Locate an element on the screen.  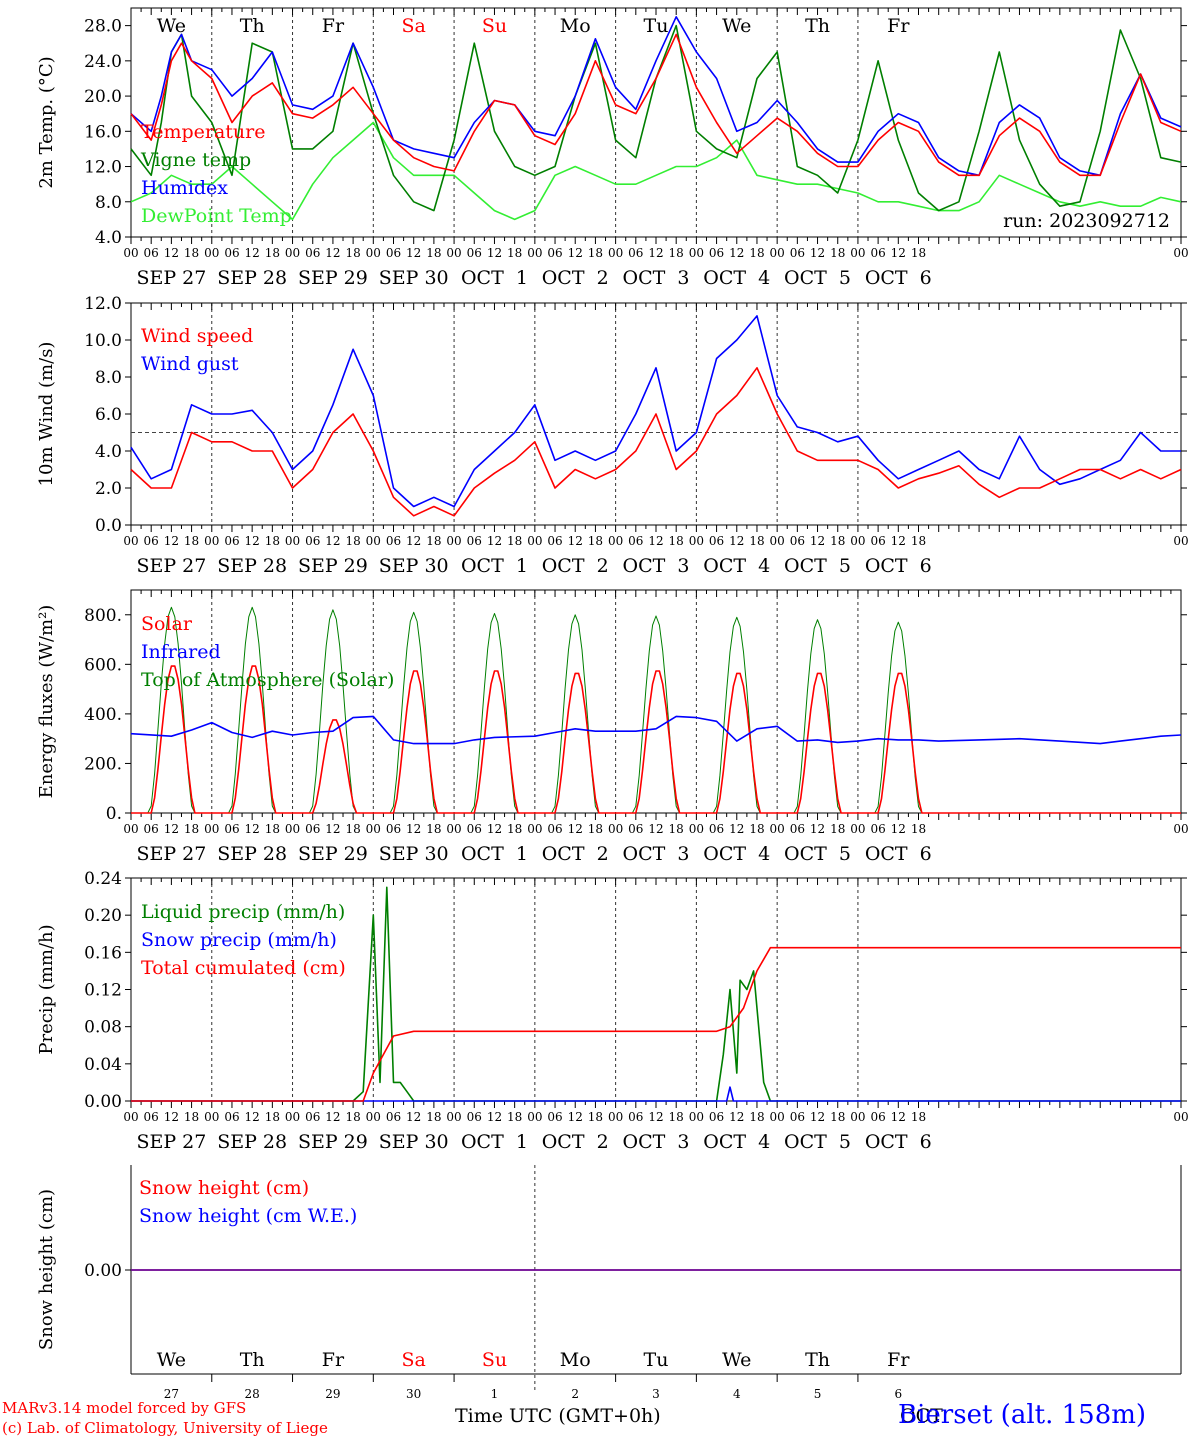
weekday-label: Fr is located at coordinates (898, 1360).